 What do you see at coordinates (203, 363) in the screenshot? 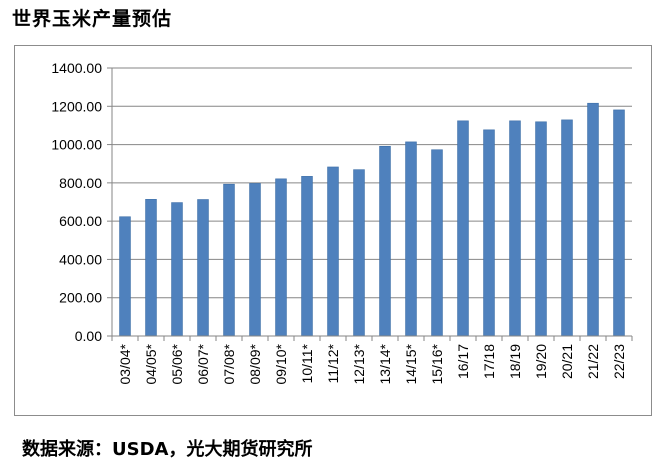
I see `x-tick-label: 06/07*` at bounding box center [203, 363].